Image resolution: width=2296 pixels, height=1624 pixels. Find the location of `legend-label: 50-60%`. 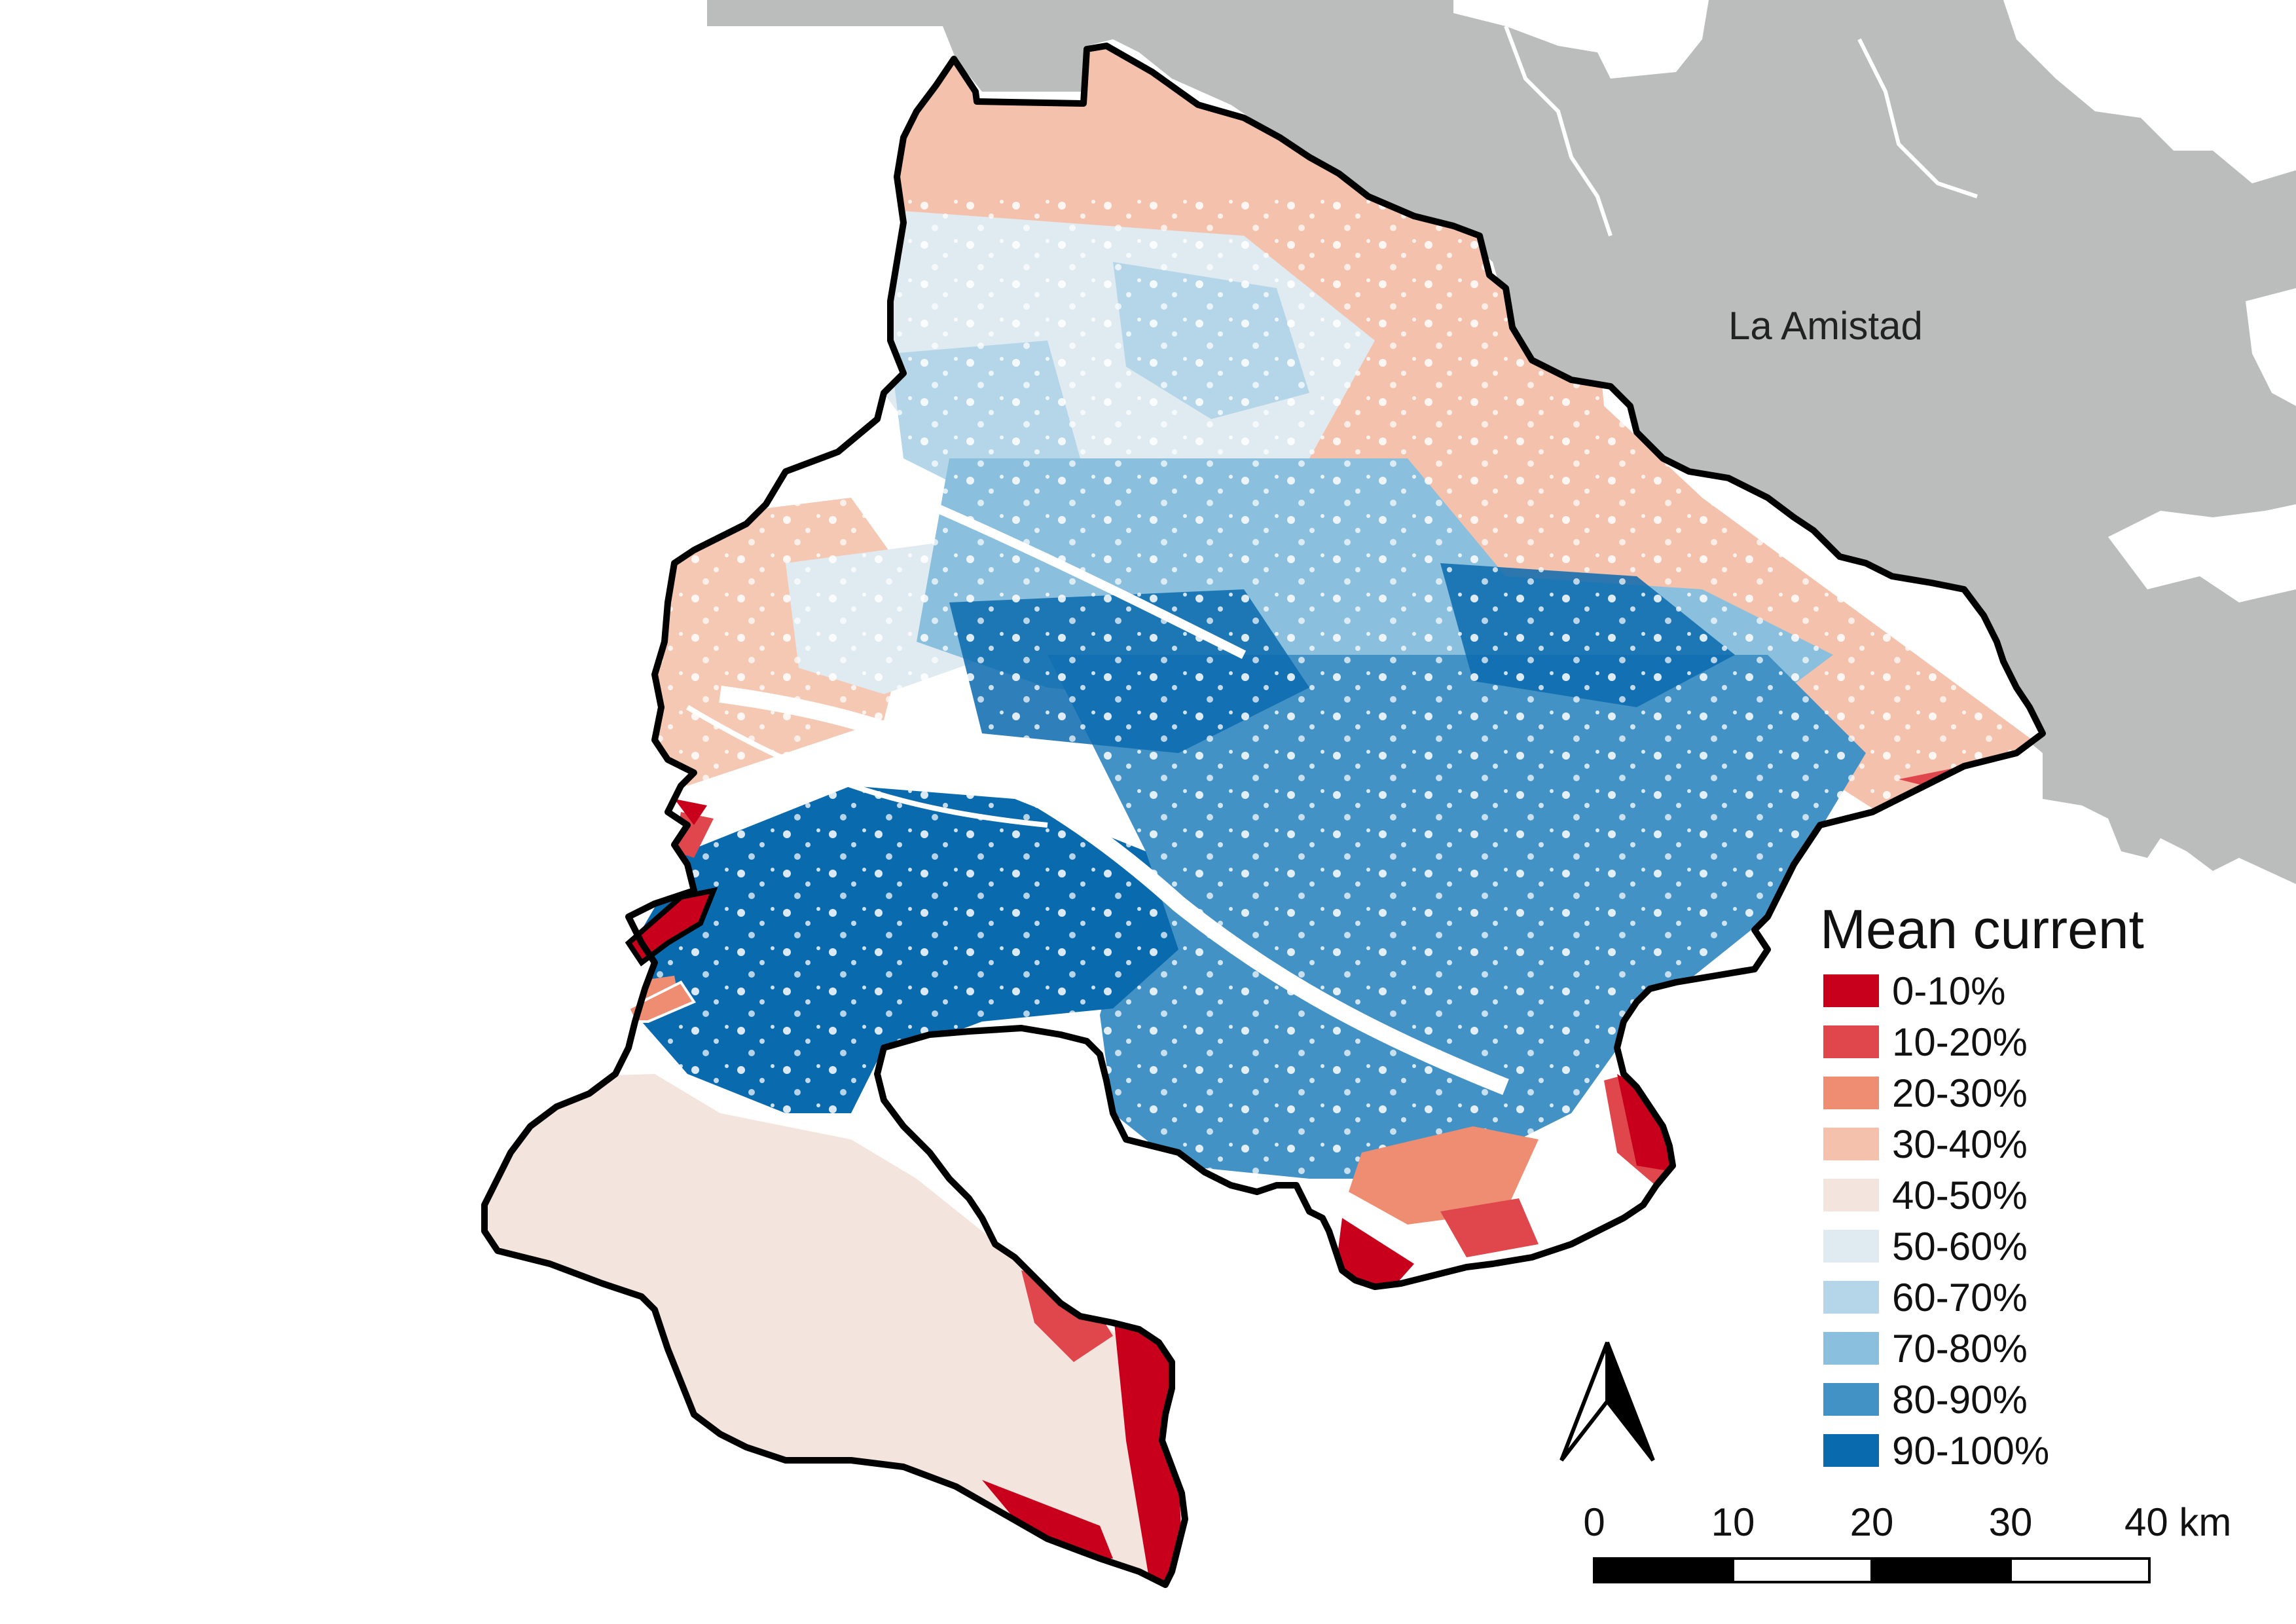

legend-label: 50-60% is located at coordinates (1960, 1246).